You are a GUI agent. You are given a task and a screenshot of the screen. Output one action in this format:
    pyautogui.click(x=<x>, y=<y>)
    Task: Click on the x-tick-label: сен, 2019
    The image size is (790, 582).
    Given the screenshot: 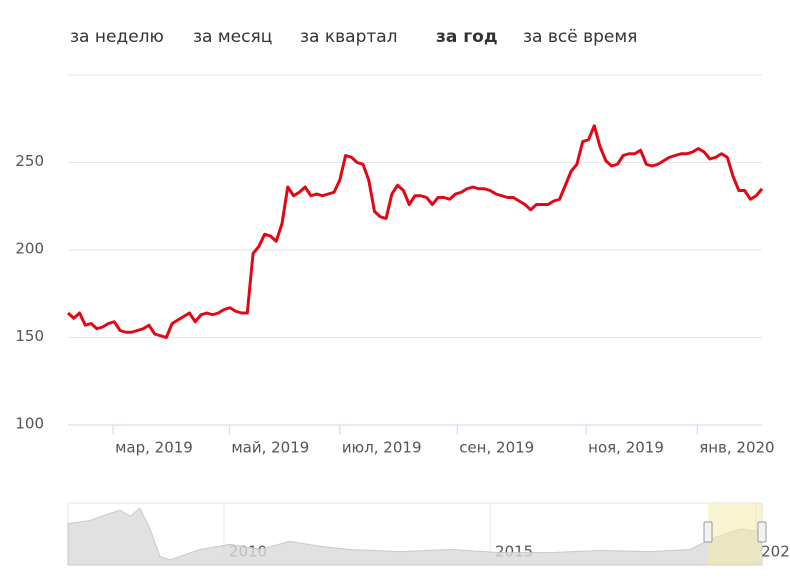 What is the action you would take?
    pyautogui.click(x=496, y=448)
    